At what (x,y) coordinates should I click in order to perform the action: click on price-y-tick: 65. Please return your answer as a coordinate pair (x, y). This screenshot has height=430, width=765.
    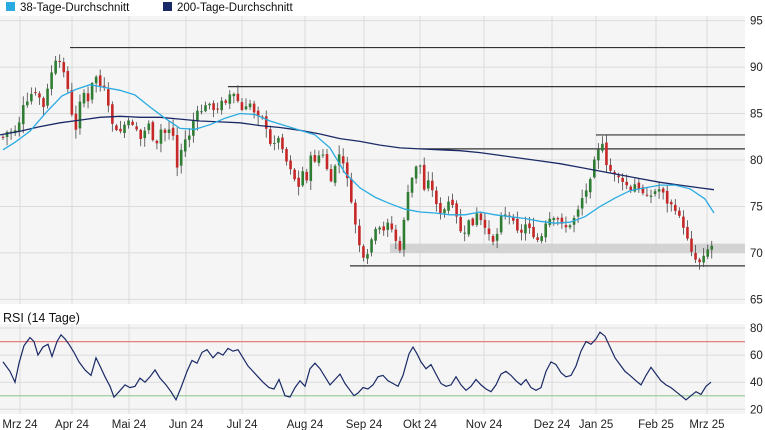
    Looking at the image, I should click on (756, 300).